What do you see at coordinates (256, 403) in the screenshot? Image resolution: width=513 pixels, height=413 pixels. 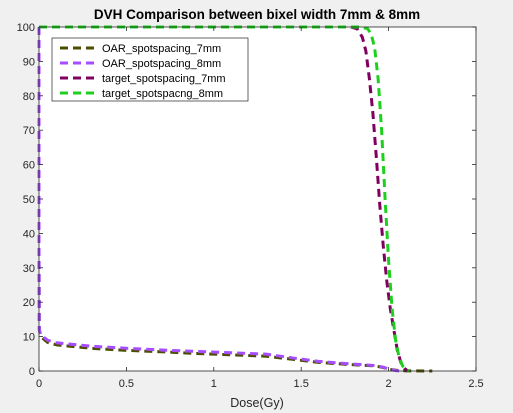 I see `x-axis-label: Dose(Gy)` at bounding box center [256, 403].